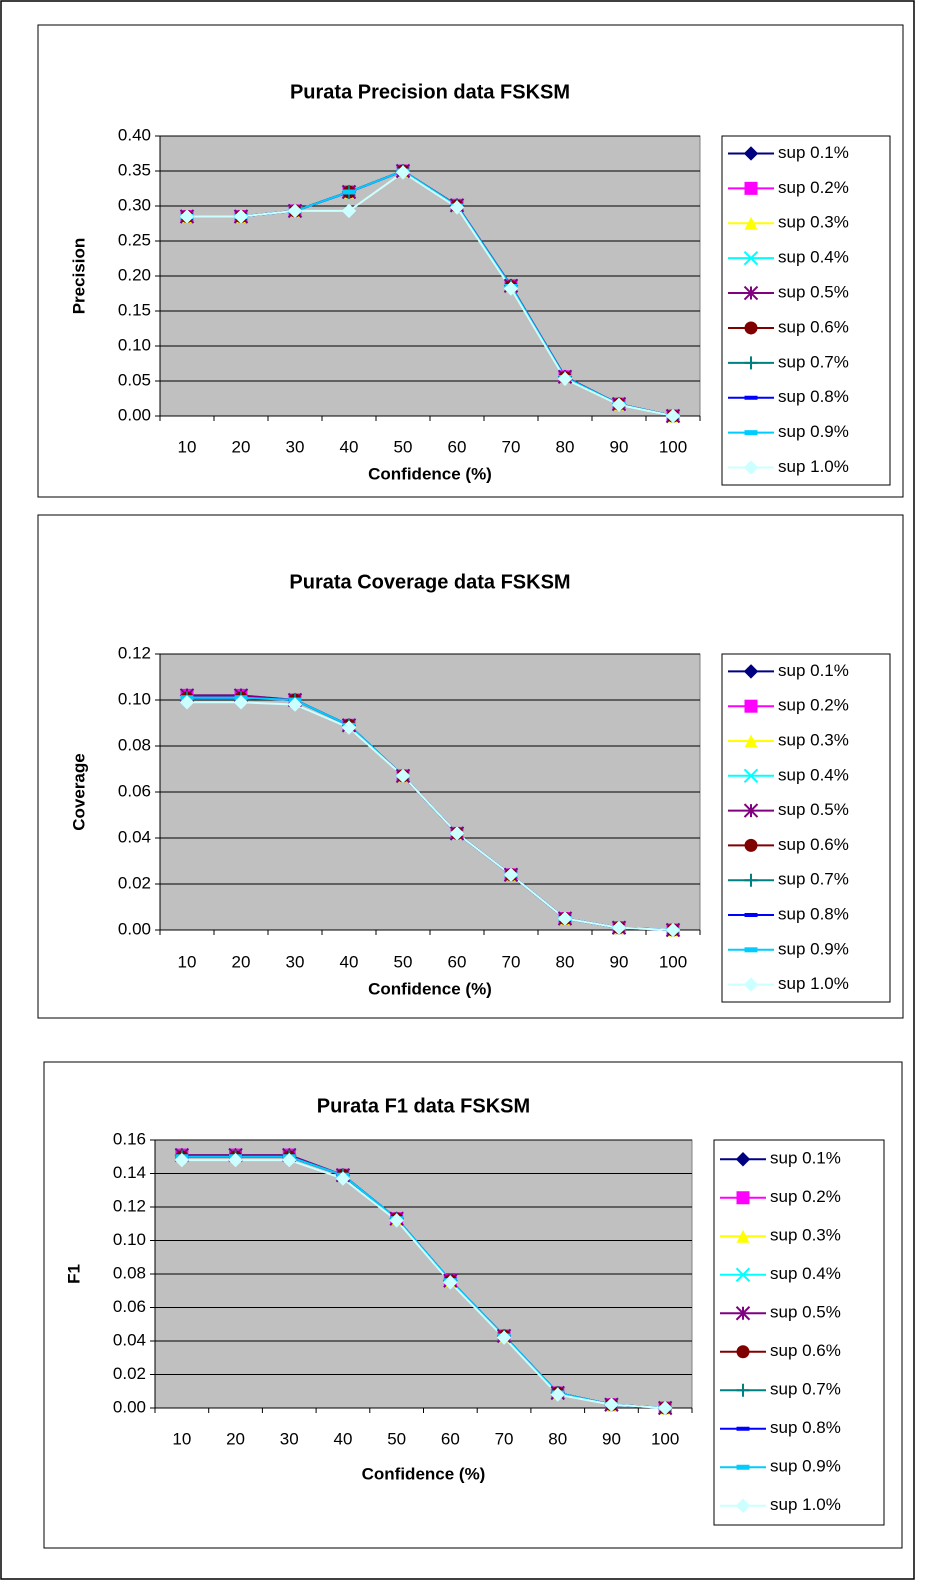  Describe the element at coordinates (73, 1274) in the screenshot. I see `y-axis-label: F1` at that location.